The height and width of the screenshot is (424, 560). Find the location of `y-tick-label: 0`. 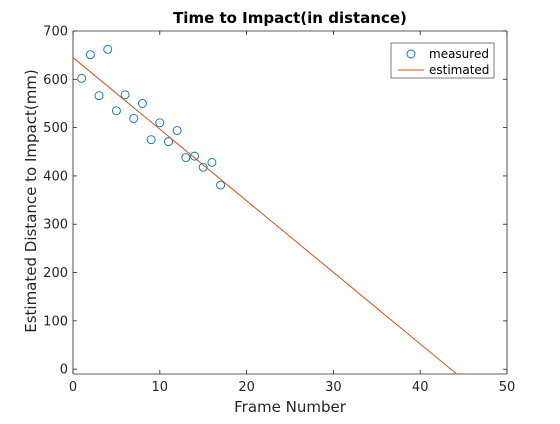

y-tick-label: 0 is located at coordinates (64, 370).